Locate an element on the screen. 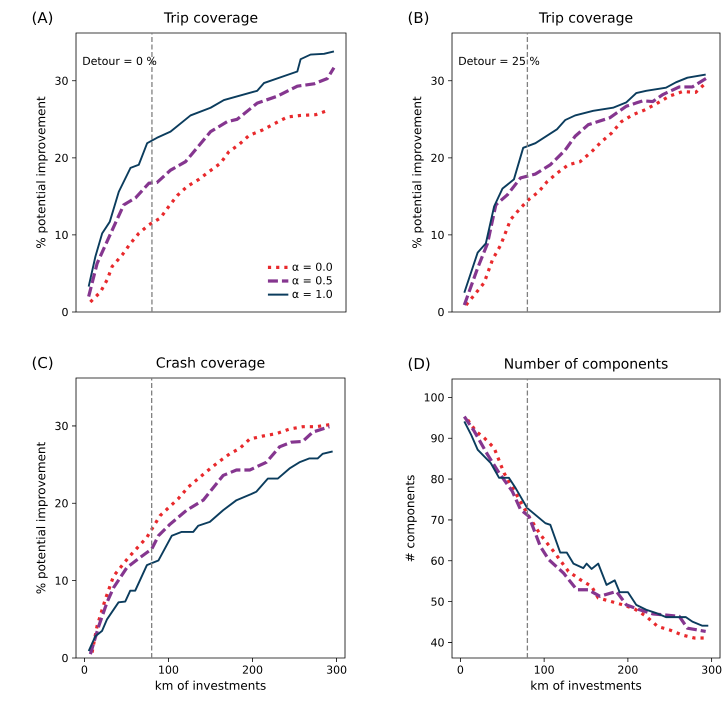  y-tick-label: 90 is located at coordinates (437, 438).